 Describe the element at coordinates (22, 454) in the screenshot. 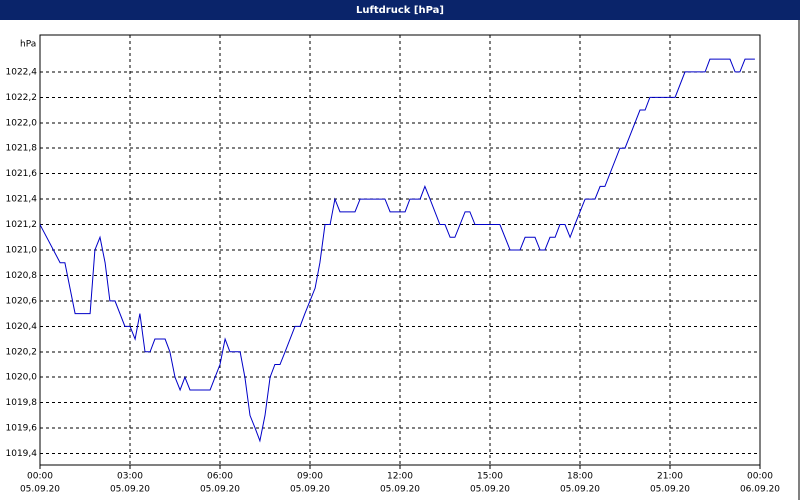

I see `y-tick-label: 1019,4` at that location.